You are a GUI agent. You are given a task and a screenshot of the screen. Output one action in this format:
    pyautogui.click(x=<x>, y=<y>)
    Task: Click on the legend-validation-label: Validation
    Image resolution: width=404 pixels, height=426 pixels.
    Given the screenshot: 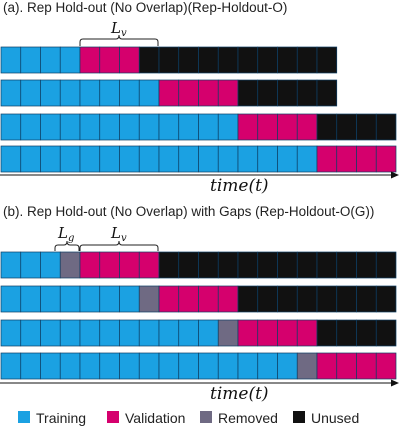 What is the action you would take?
    pyautogui.click(x=155, y=418)
    